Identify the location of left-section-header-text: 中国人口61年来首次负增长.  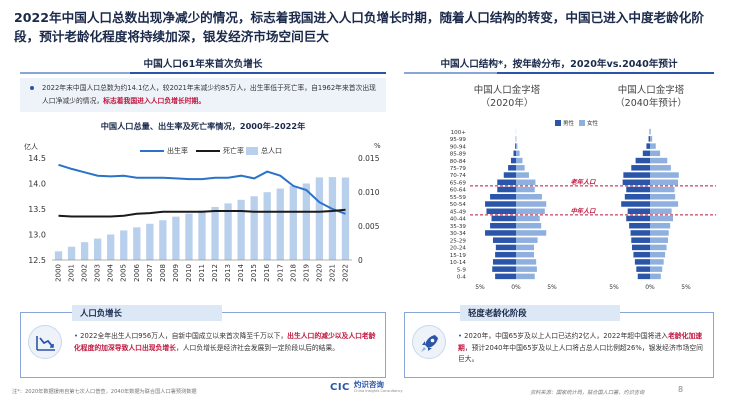
(203, 64).